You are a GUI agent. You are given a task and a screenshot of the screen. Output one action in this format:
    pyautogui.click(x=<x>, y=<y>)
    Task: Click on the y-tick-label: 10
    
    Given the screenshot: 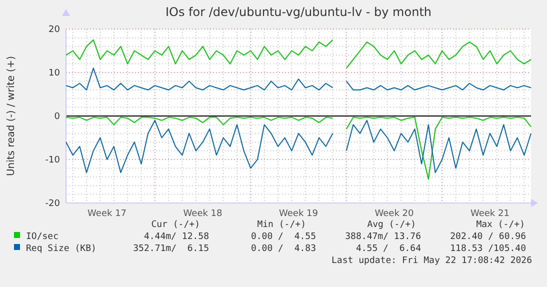 What is the action you would take?
    pyautogui.click(x=54, y=73)
    